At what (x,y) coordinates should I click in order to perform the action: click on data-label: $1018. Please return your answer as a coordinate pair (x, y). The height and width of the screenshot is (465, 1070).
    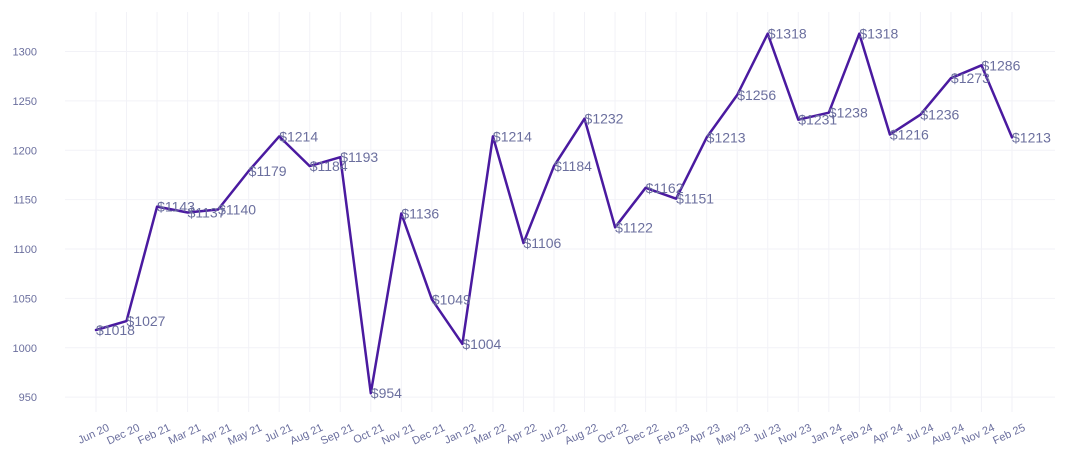
    Looking at the image, I should click on (115, 330).